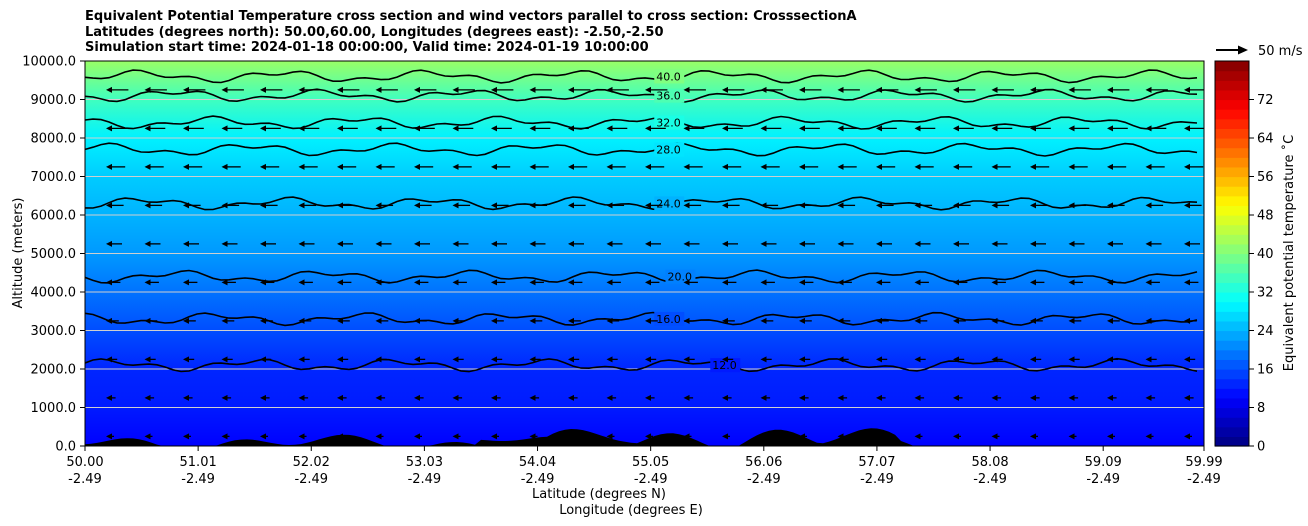 The image size is (1308, 526). What do you see at coordinates (668, 150) in the screenshot?
I see `contour-label: 28.0` at bounding box center [668, 150].